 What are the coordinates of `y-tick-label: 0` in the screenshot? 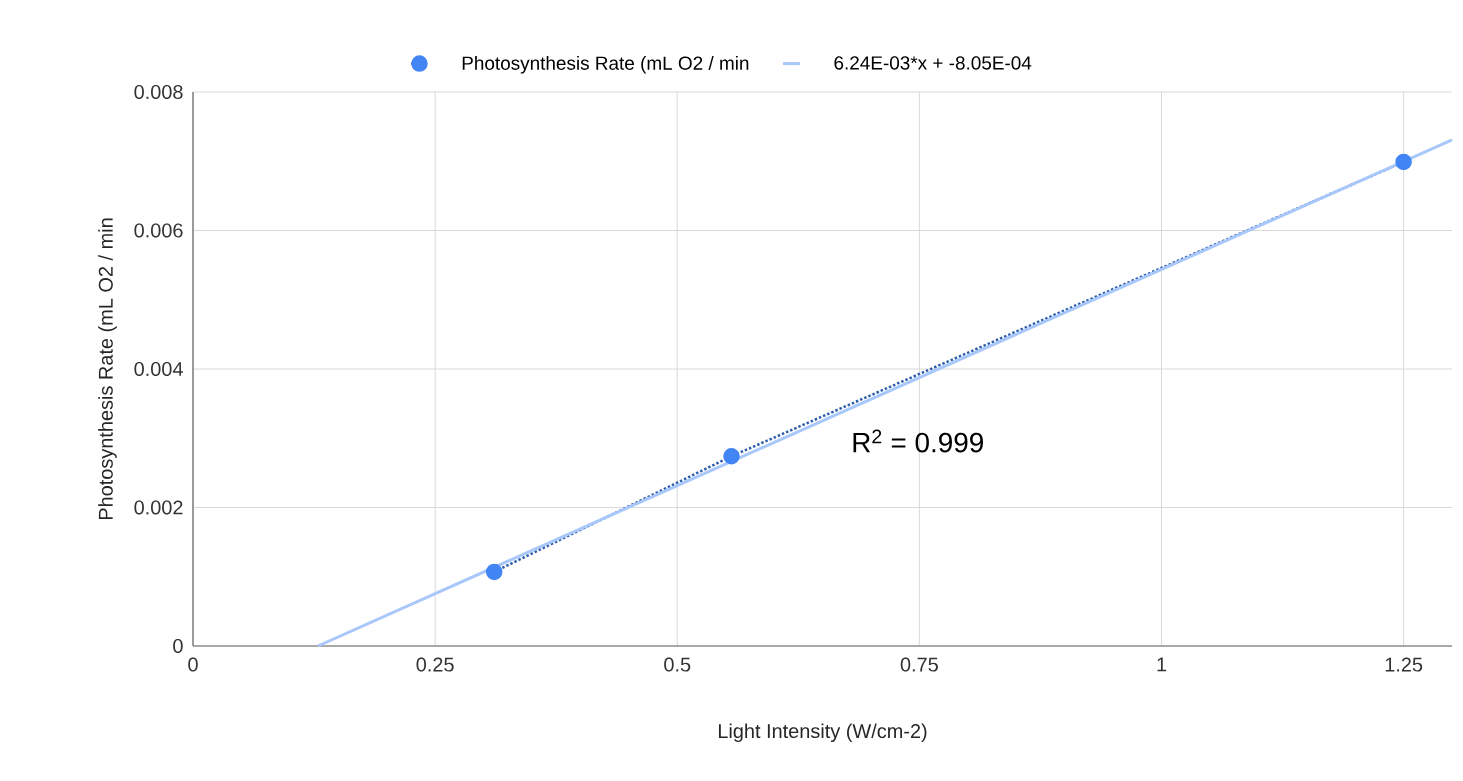 It's located at (178, 646).